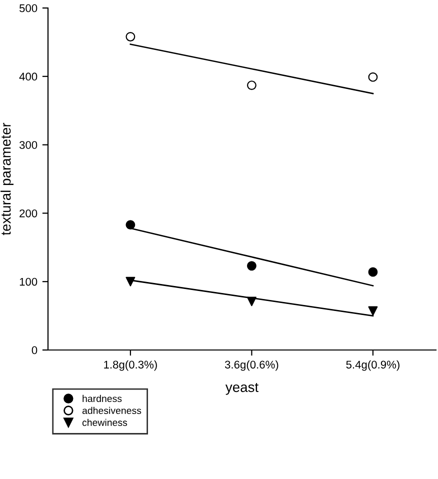 This screenshot has width=438, height=479. Describe the element at coordinates (29, 282) in the screenshot. I see `y-tick-label: 100` at that location.